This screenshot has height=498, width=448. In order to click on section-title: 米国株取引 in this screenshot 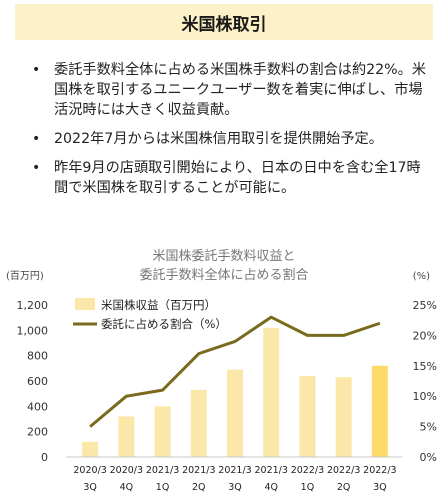, I will do `click(224, 24)`.